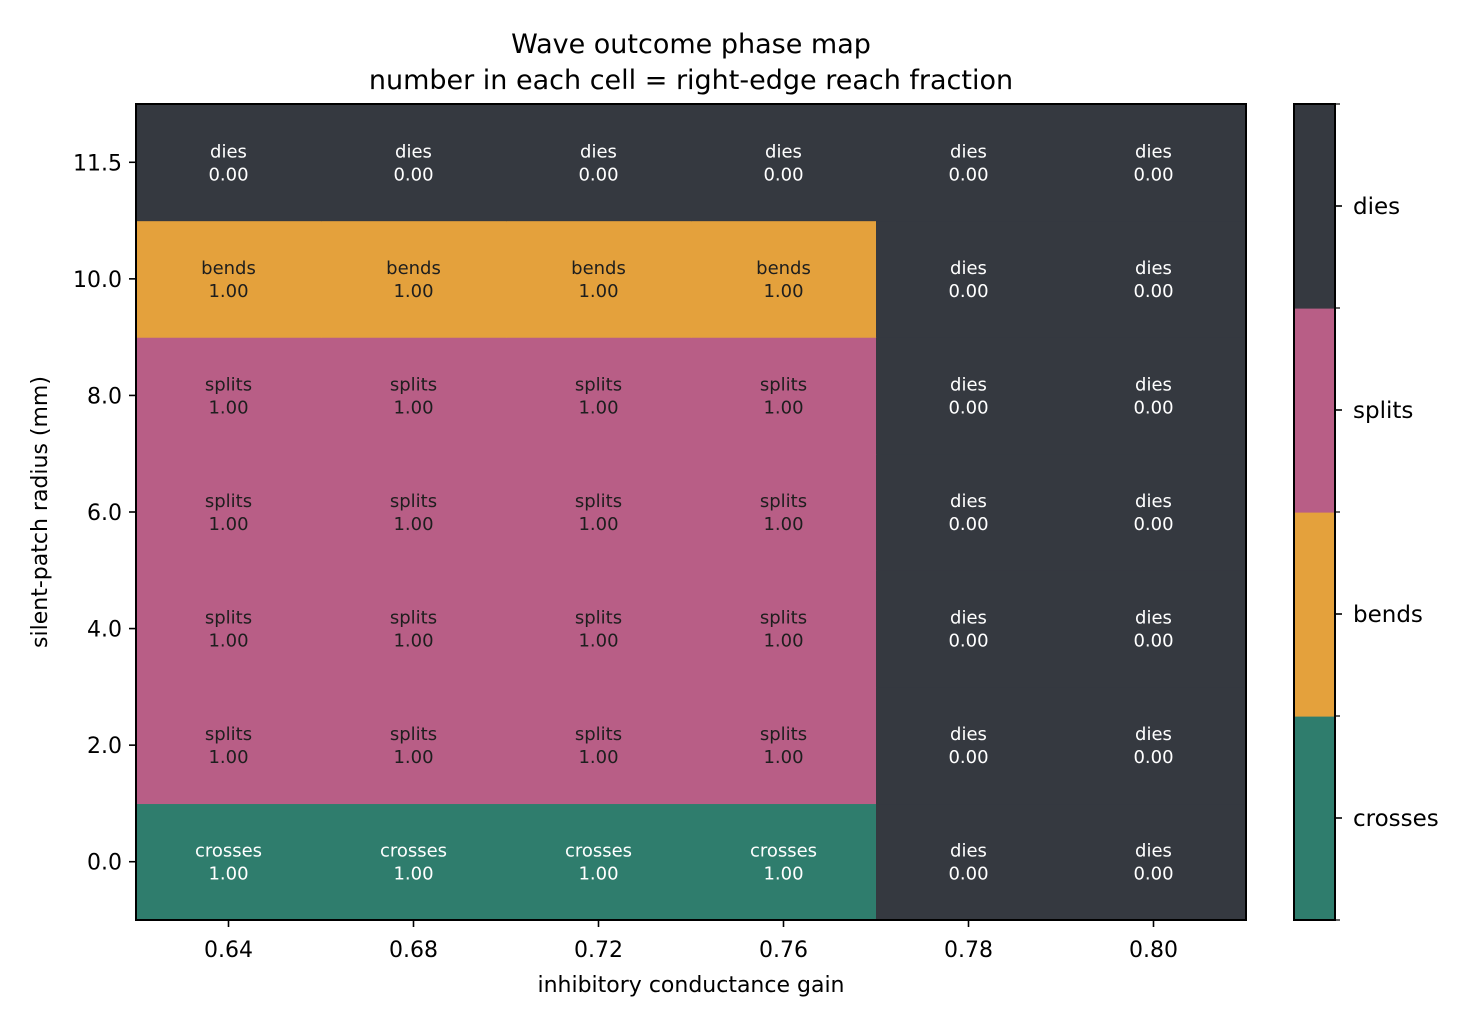 This screenshot has height=1026, width=1476. Describe the element at coordinates (104, 513) in the screenshot. I see `y-tick-label: 6.0` at that location.